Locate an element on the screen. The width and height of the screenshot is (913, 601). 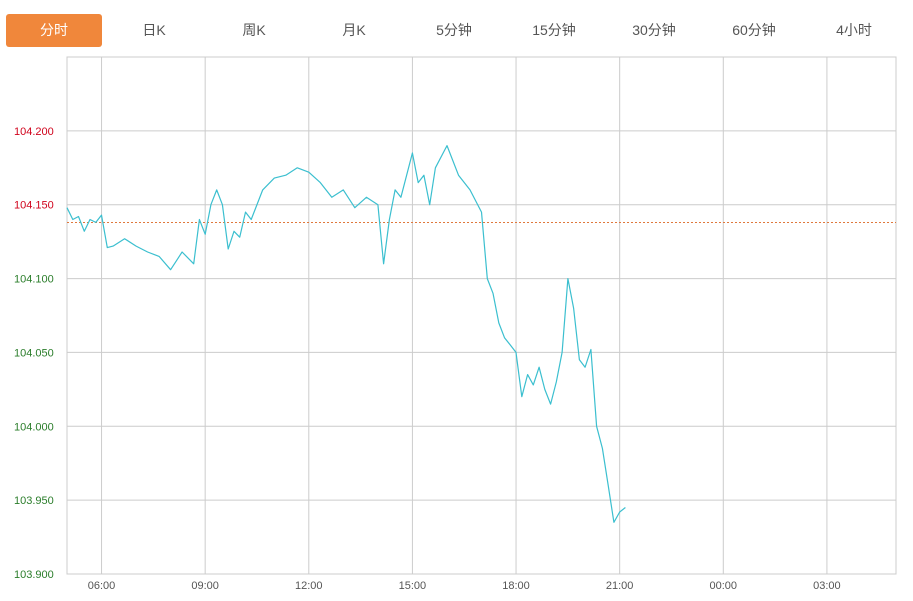
y-tick-label: 104.000 is located at coordinates (34, 427).